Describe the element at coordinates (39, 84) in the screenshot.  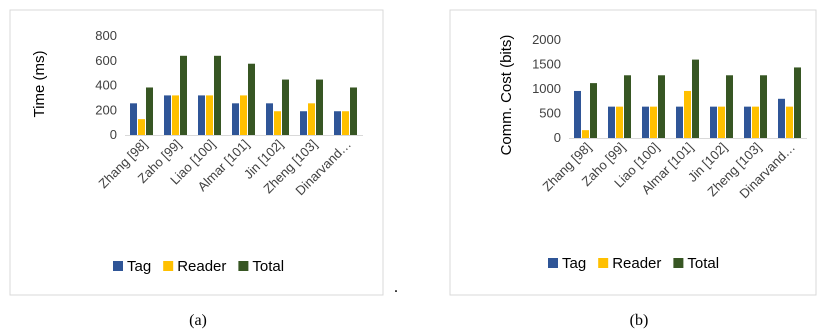
I see `chart-a-y-axis-label: Time (ms)` at that location.